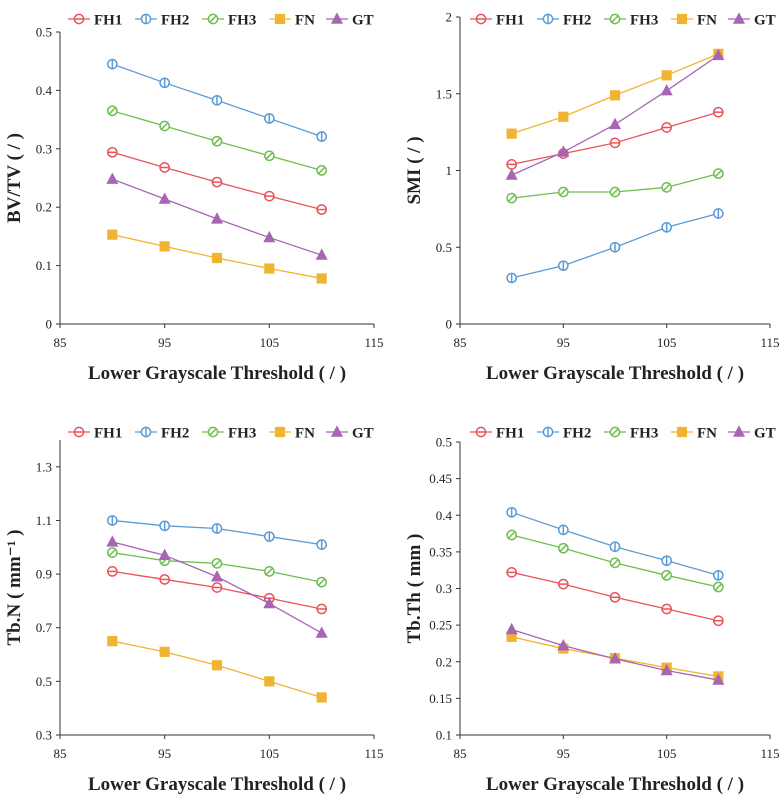 Image resolution: width=782 pixels, height=796 pixels. I want to click on y-tick-label: 0.35, so click(440, 551).